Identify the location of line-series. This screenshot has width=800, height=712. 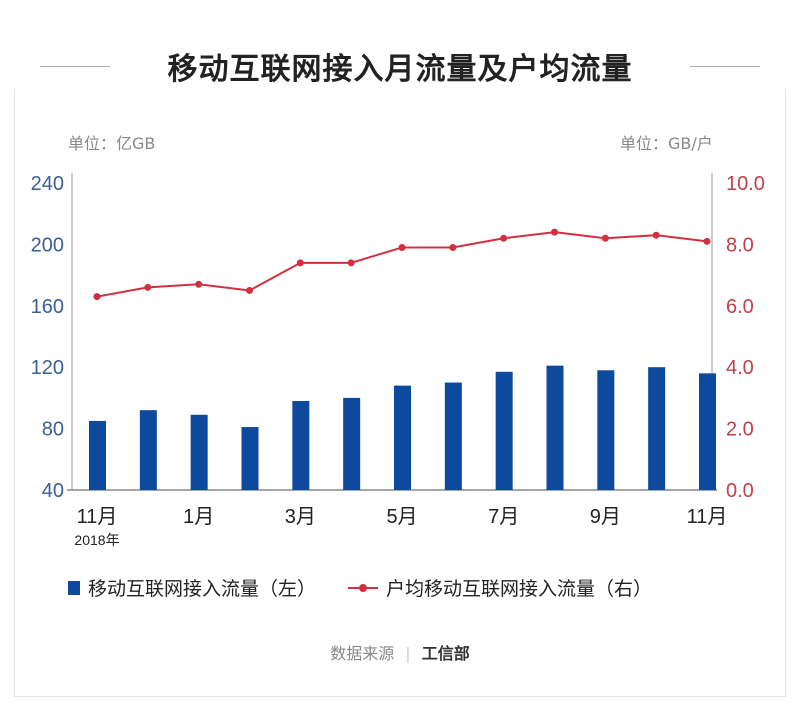
(402, 264).